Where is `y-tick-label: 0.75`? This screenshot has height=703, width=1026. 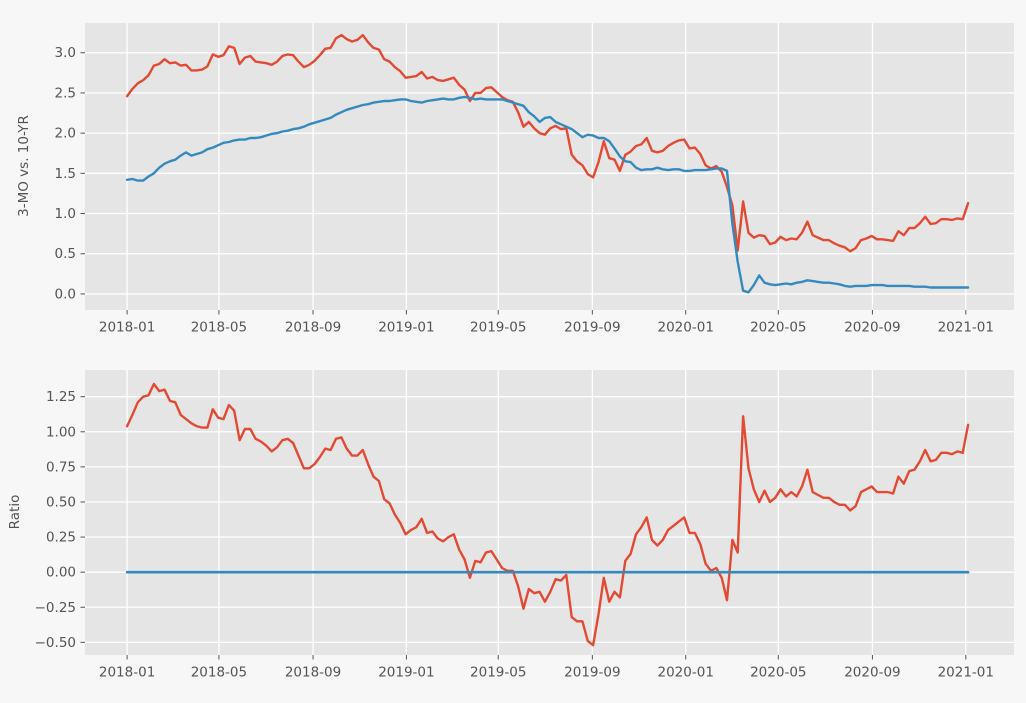 y-tick-label: 0.75 is located at coordinates (61, 467).